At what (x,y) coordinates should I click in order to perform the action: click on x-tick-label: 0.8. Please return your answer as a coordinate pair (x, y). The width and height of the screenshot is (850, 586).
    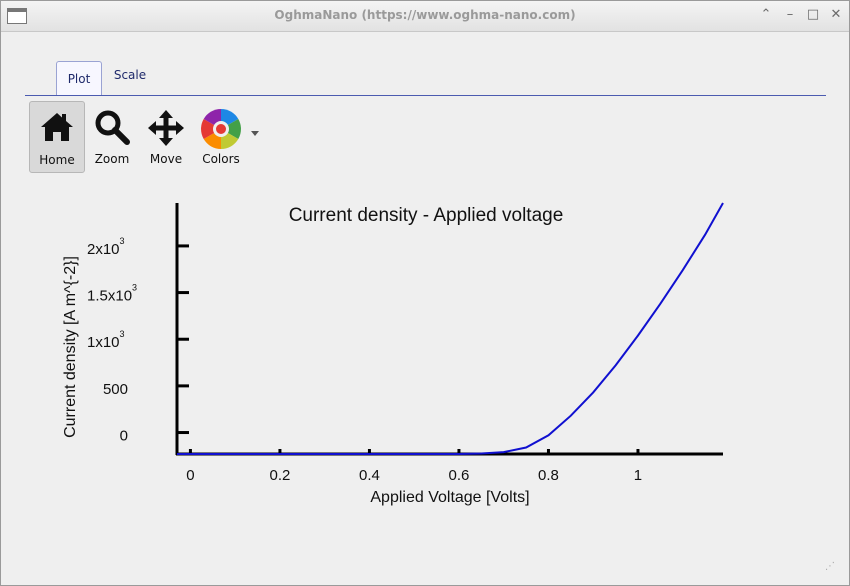
    Looking at the image, I should click on (548, 475).